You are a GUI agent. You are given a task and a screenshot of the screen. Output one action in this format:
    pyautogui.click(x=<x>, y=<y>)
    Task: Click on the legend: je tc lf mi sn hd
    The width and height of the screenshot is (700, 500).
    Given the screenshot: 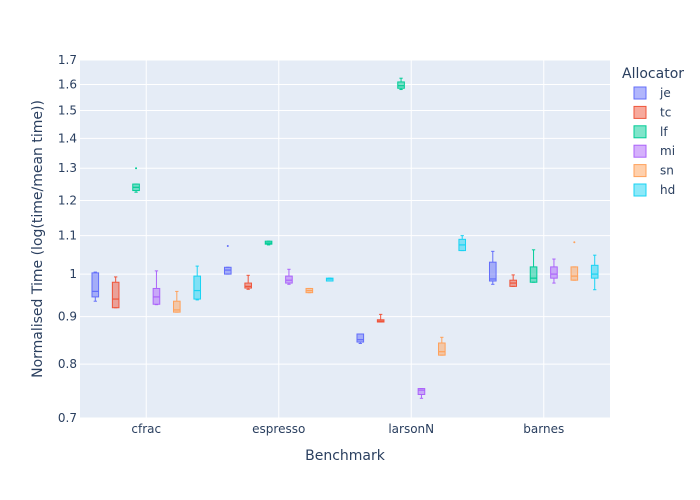 What is the action you would take?
    pyautogui.click(x=654, y=141)
    